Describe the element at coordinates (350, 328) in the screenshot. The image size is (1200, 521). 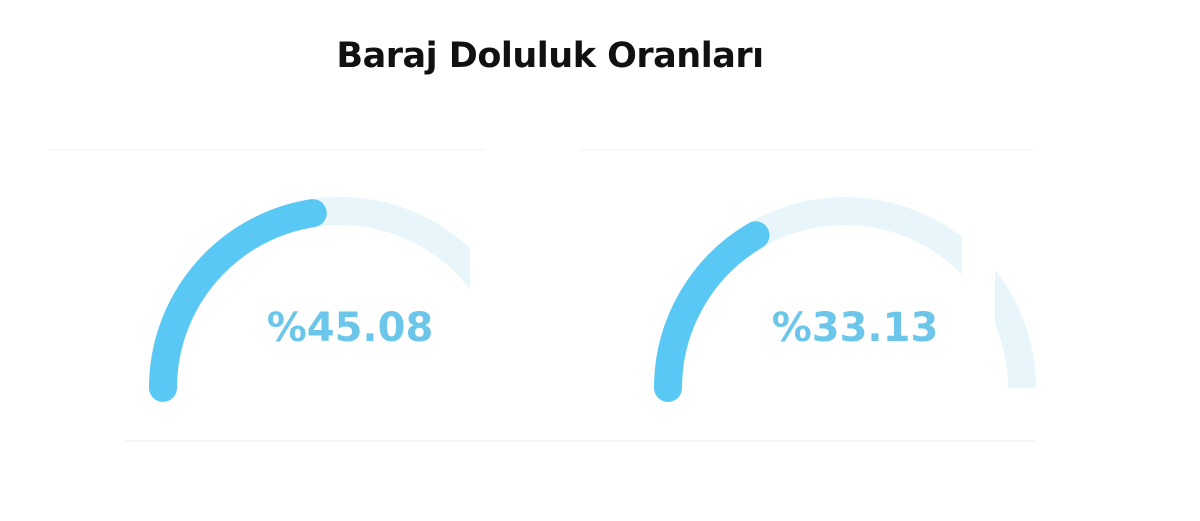
I see `gauge-value-label: %45.08` at that location.